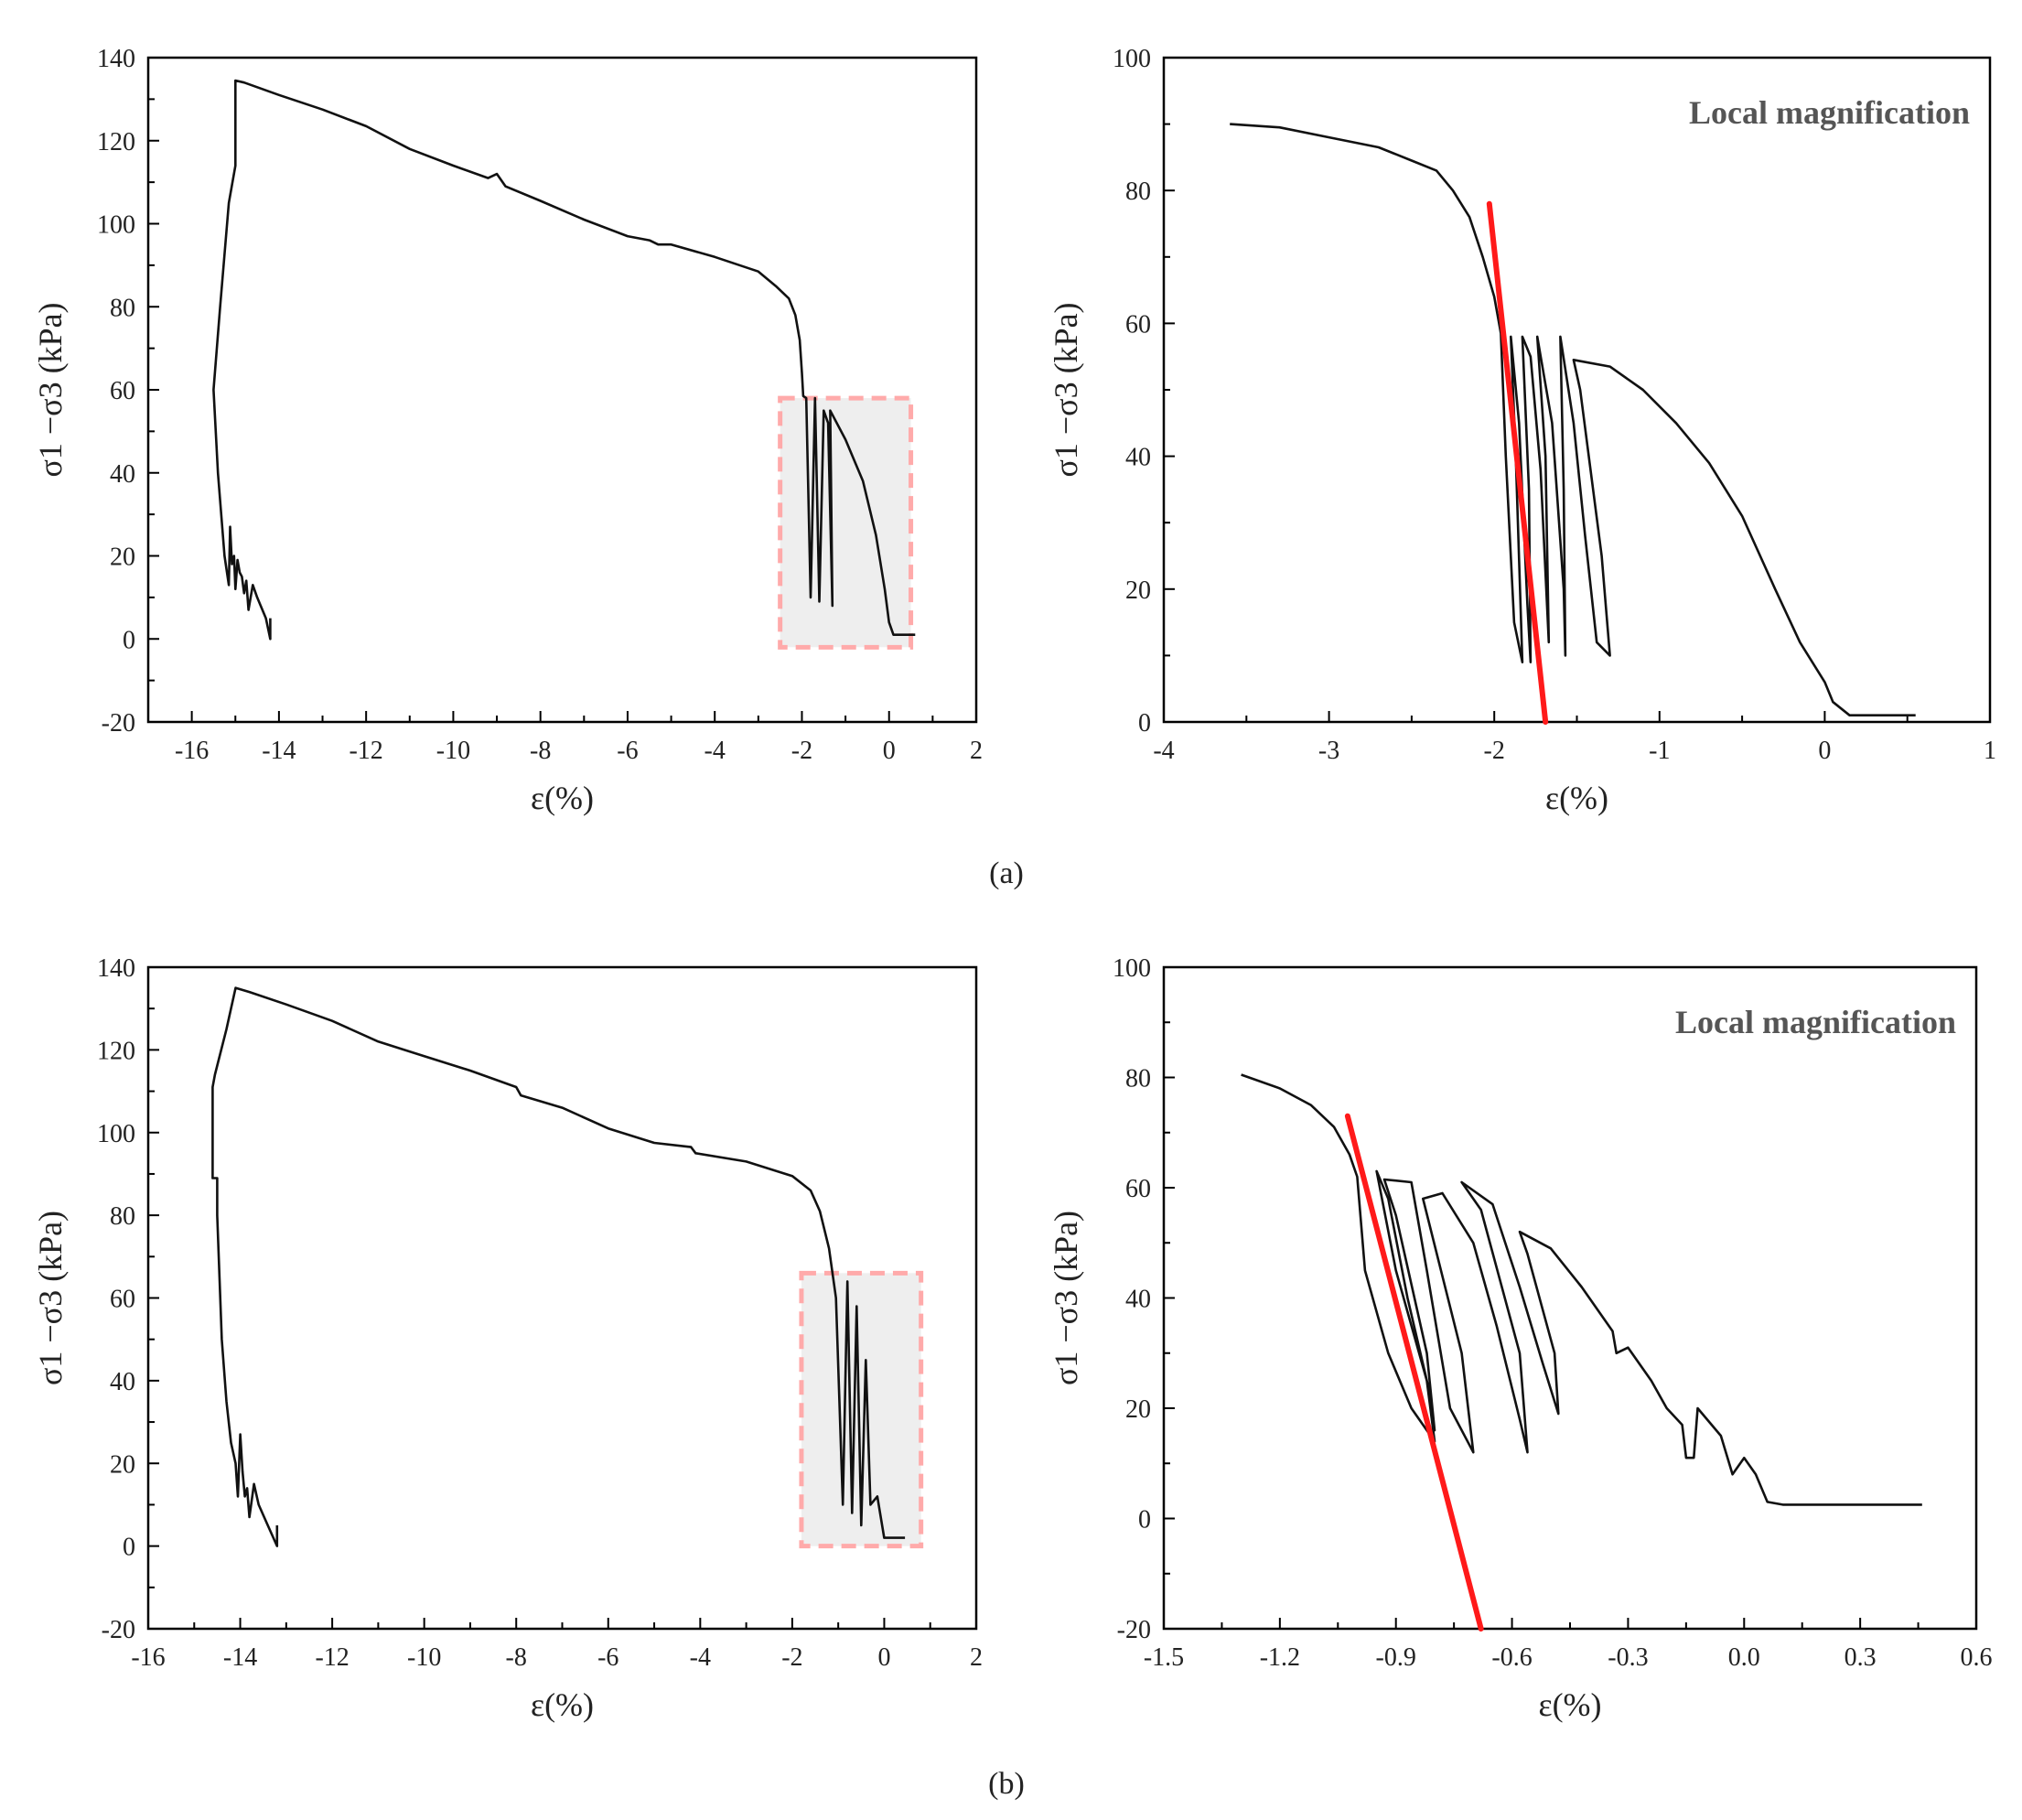 This screenshot has height=1820, width=2022. Describe the element at coordinates (1659, 751) in the screenshot. I see `x-tick-label: -1` at that location.